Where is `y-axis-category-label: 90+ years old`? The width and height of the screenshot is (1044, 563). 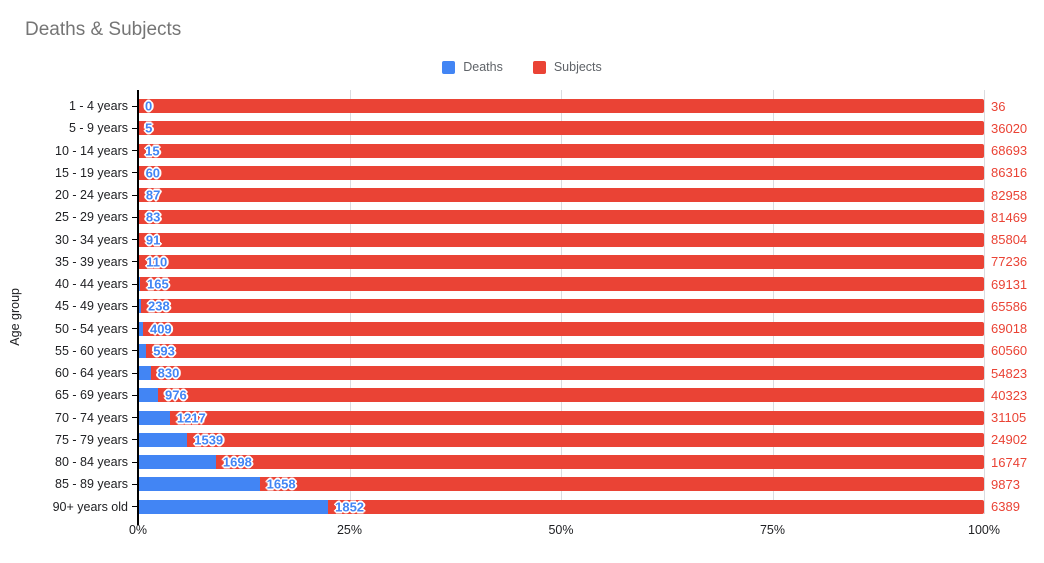 y-axis-category-label: 90+ years old is located at coordinates (90, 506).